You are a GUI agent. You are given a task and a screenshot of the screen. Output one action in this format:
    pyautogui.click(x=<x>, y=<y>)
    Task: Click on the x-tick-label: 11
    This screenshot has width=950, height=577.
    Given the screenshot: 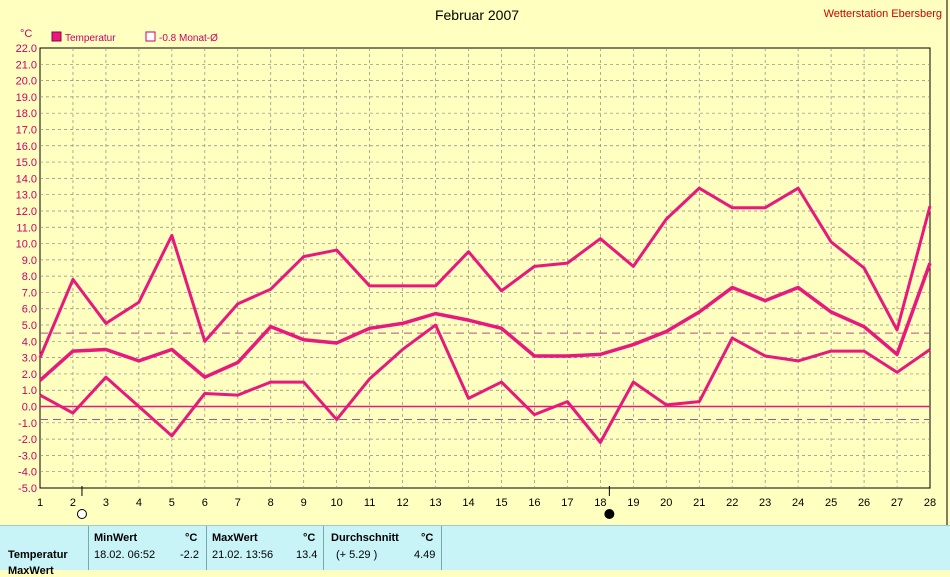 What is the action you would take?
    pyautogui.click(x=369, y=503)
    